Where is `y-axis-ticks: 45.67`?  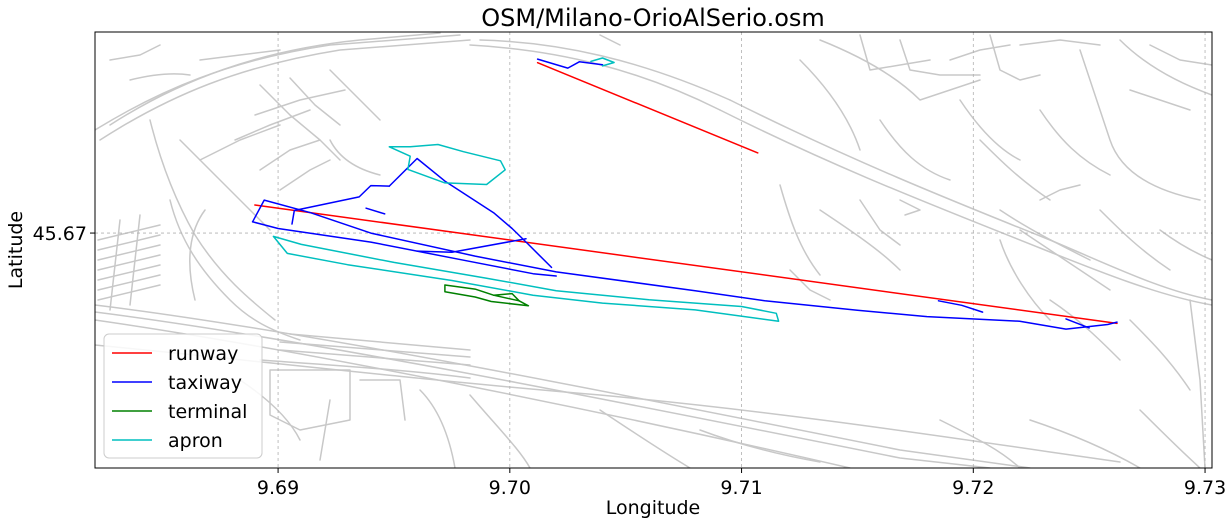
y-axis-ticks: 45.67 is located at coordinates (64, 234).